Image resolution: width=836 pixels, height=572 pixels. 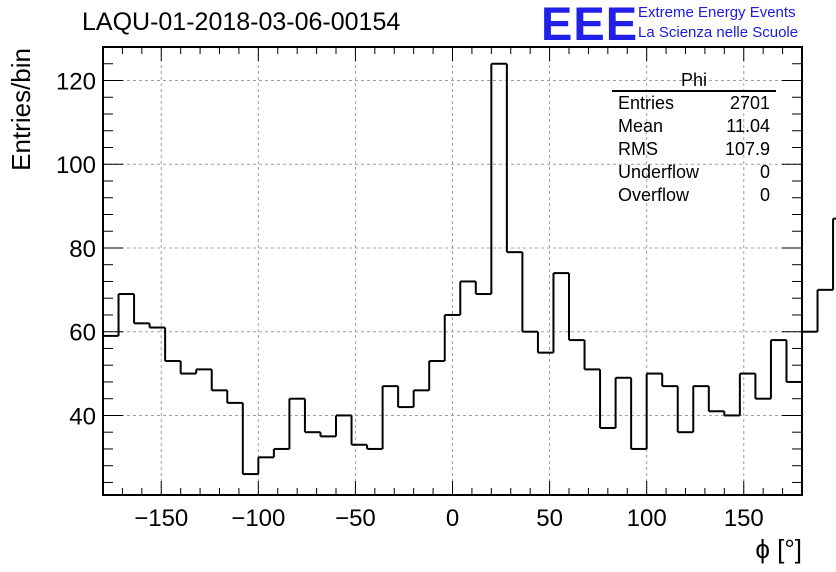 I want to click on x-tick-label: 150, so click(x=744, y=518).